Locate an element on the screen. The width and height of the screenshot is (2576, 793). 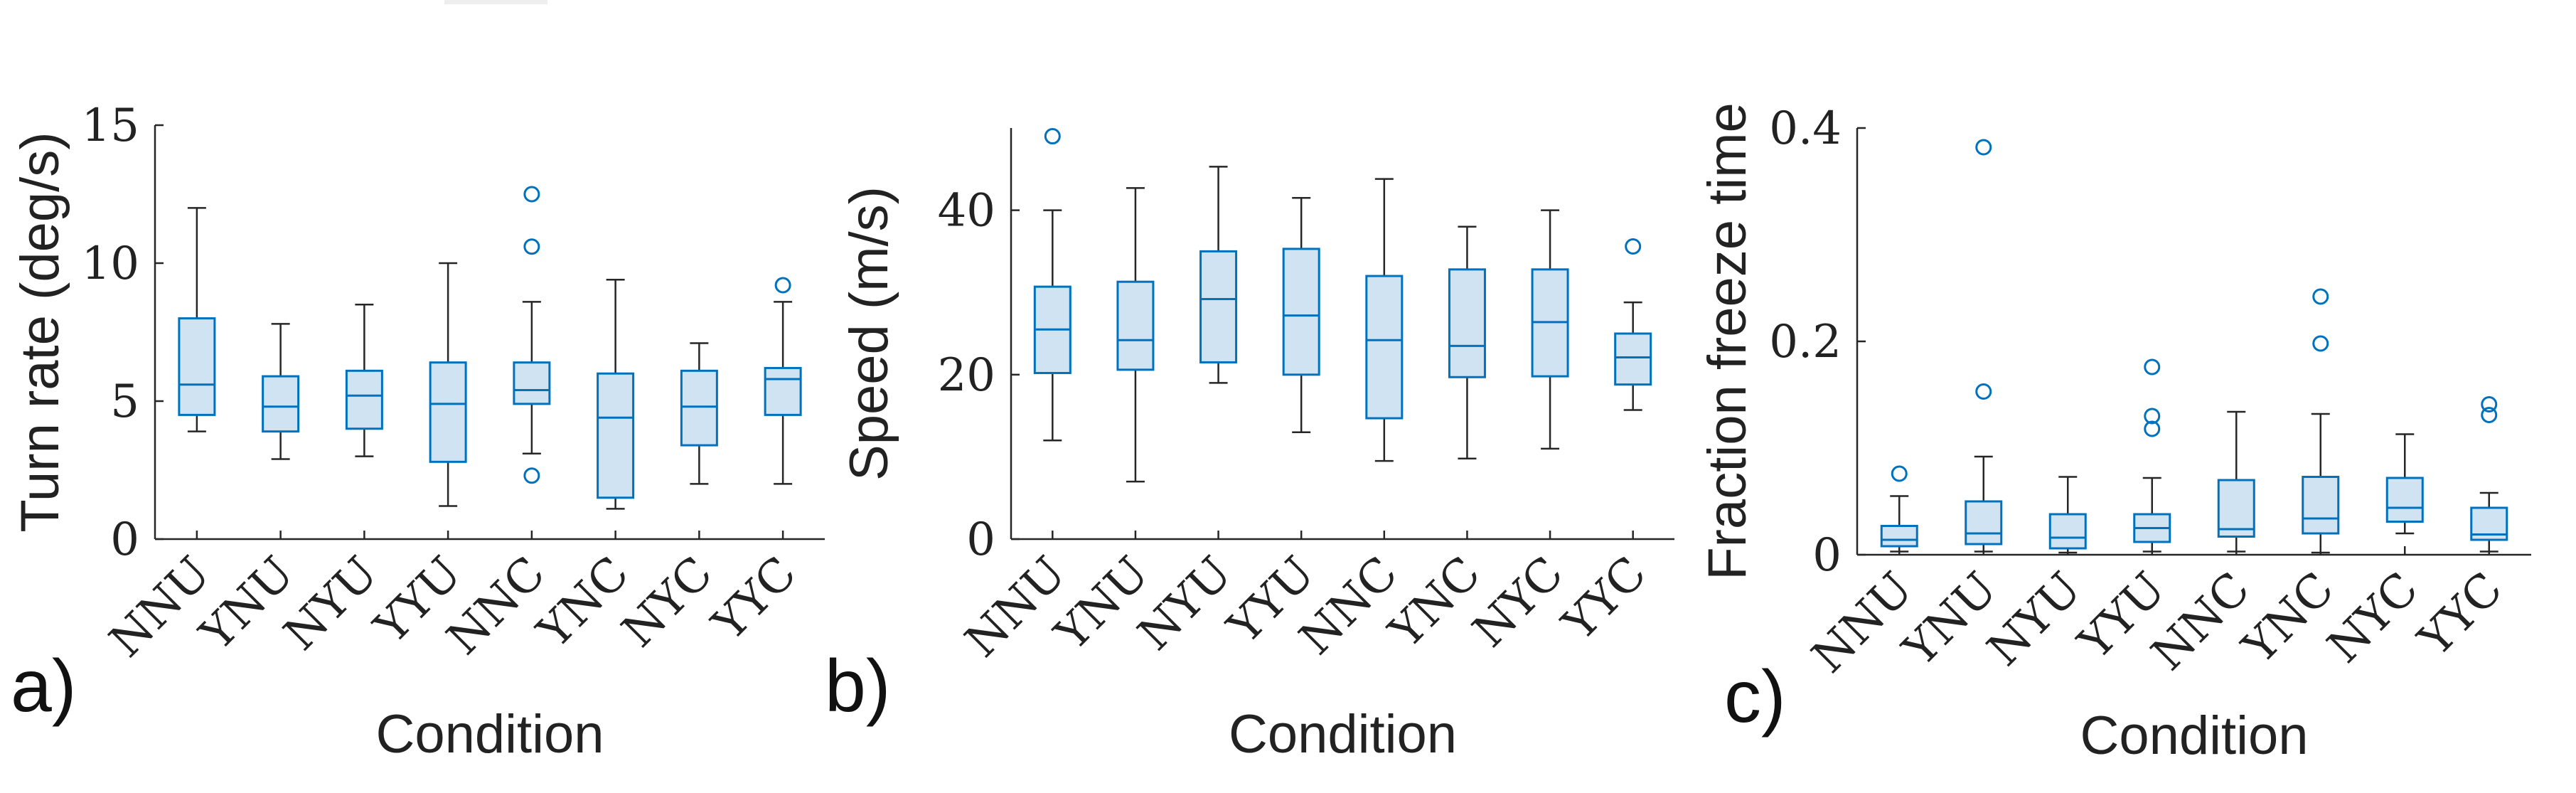
y-tick-label: 10 is located at coordinates (110, 264).